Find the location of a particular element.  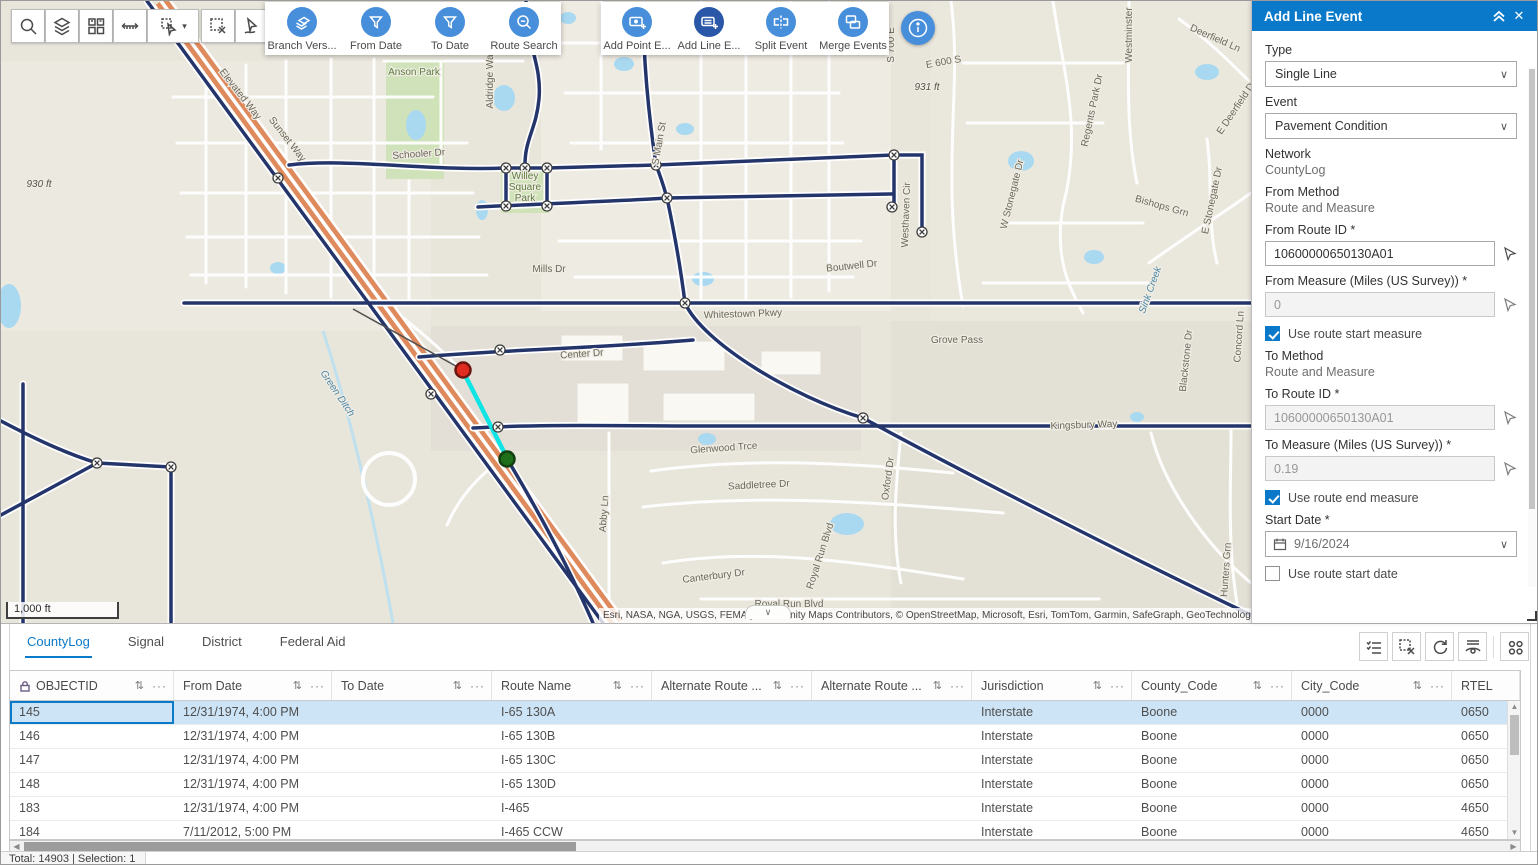

use-route-start-date-checkbox is located at coordinates (1272, 573).